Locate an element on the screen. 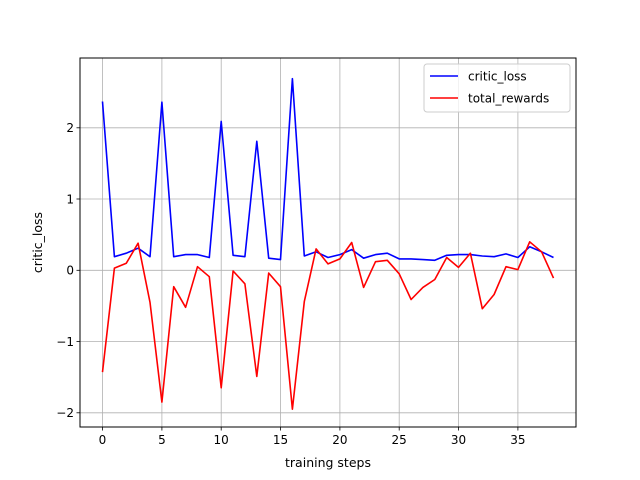 The image size is (640, 480). x-tick-label: 25 is located at coordinates (399, 440).